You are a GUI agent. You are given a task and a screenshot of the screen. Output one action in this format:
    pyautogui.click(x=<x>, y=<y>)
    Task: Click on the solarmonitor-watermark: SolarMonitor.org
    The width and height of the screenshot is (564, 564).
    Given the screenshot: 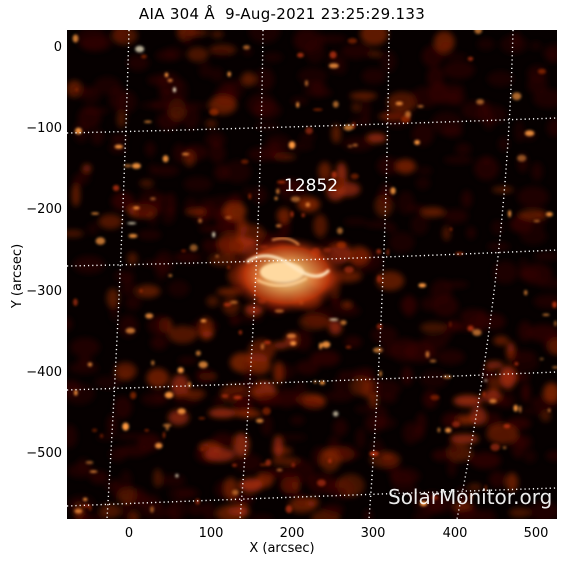 What is the action you would take?
    pyautogui.click(x=470, y=497)
    